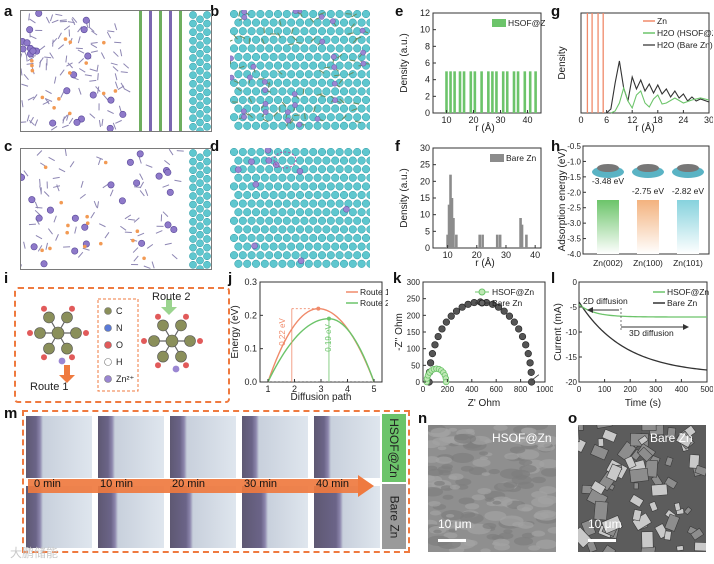  Describe the element at coordinates (427, 231) in the screenshot. I see `y-tick-label: 5` at that location.